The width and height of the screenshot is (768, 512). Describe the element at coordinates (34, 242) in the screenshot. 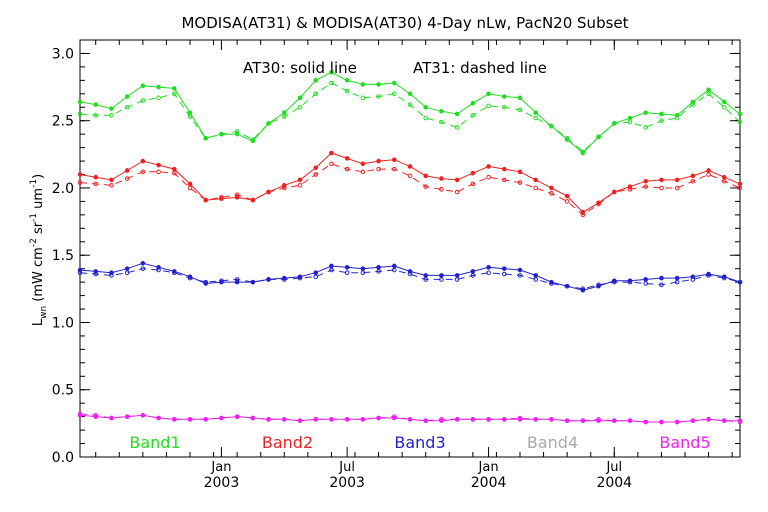

I see `y-label-sup1: -2` at that location.